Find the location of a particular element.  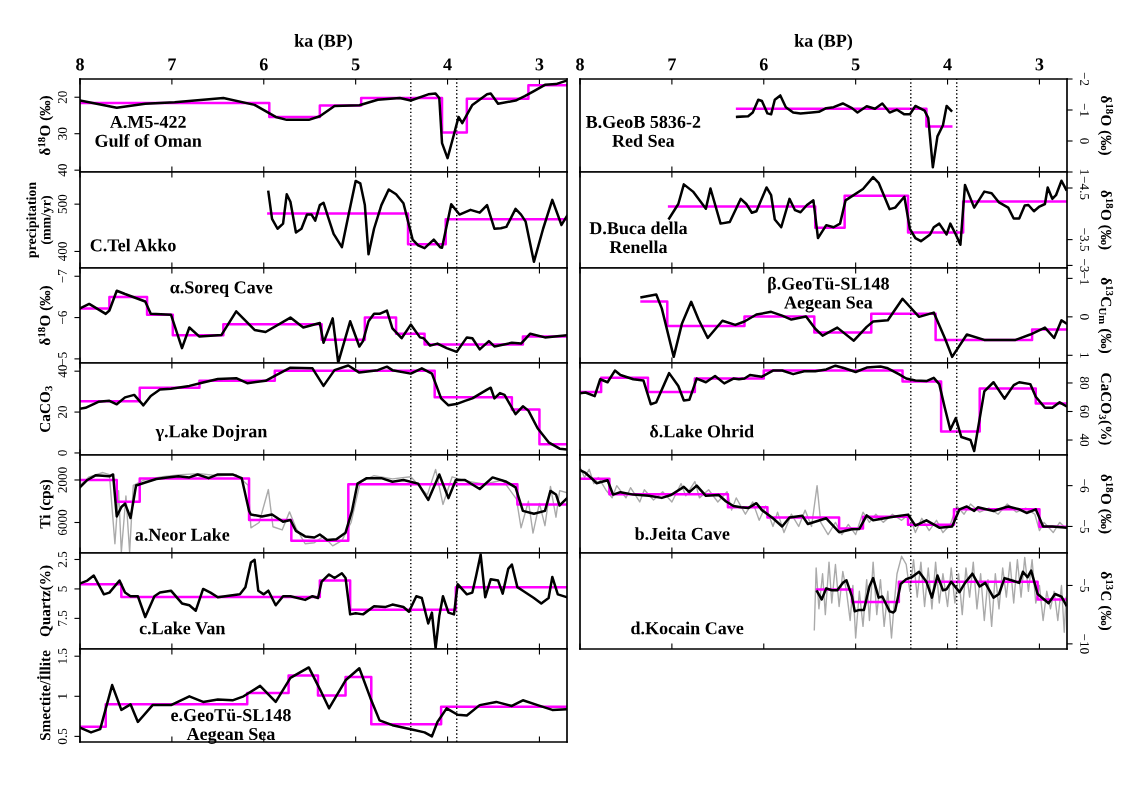

y-axis-title: Quartz(%) is located at coordinates (46, 601).